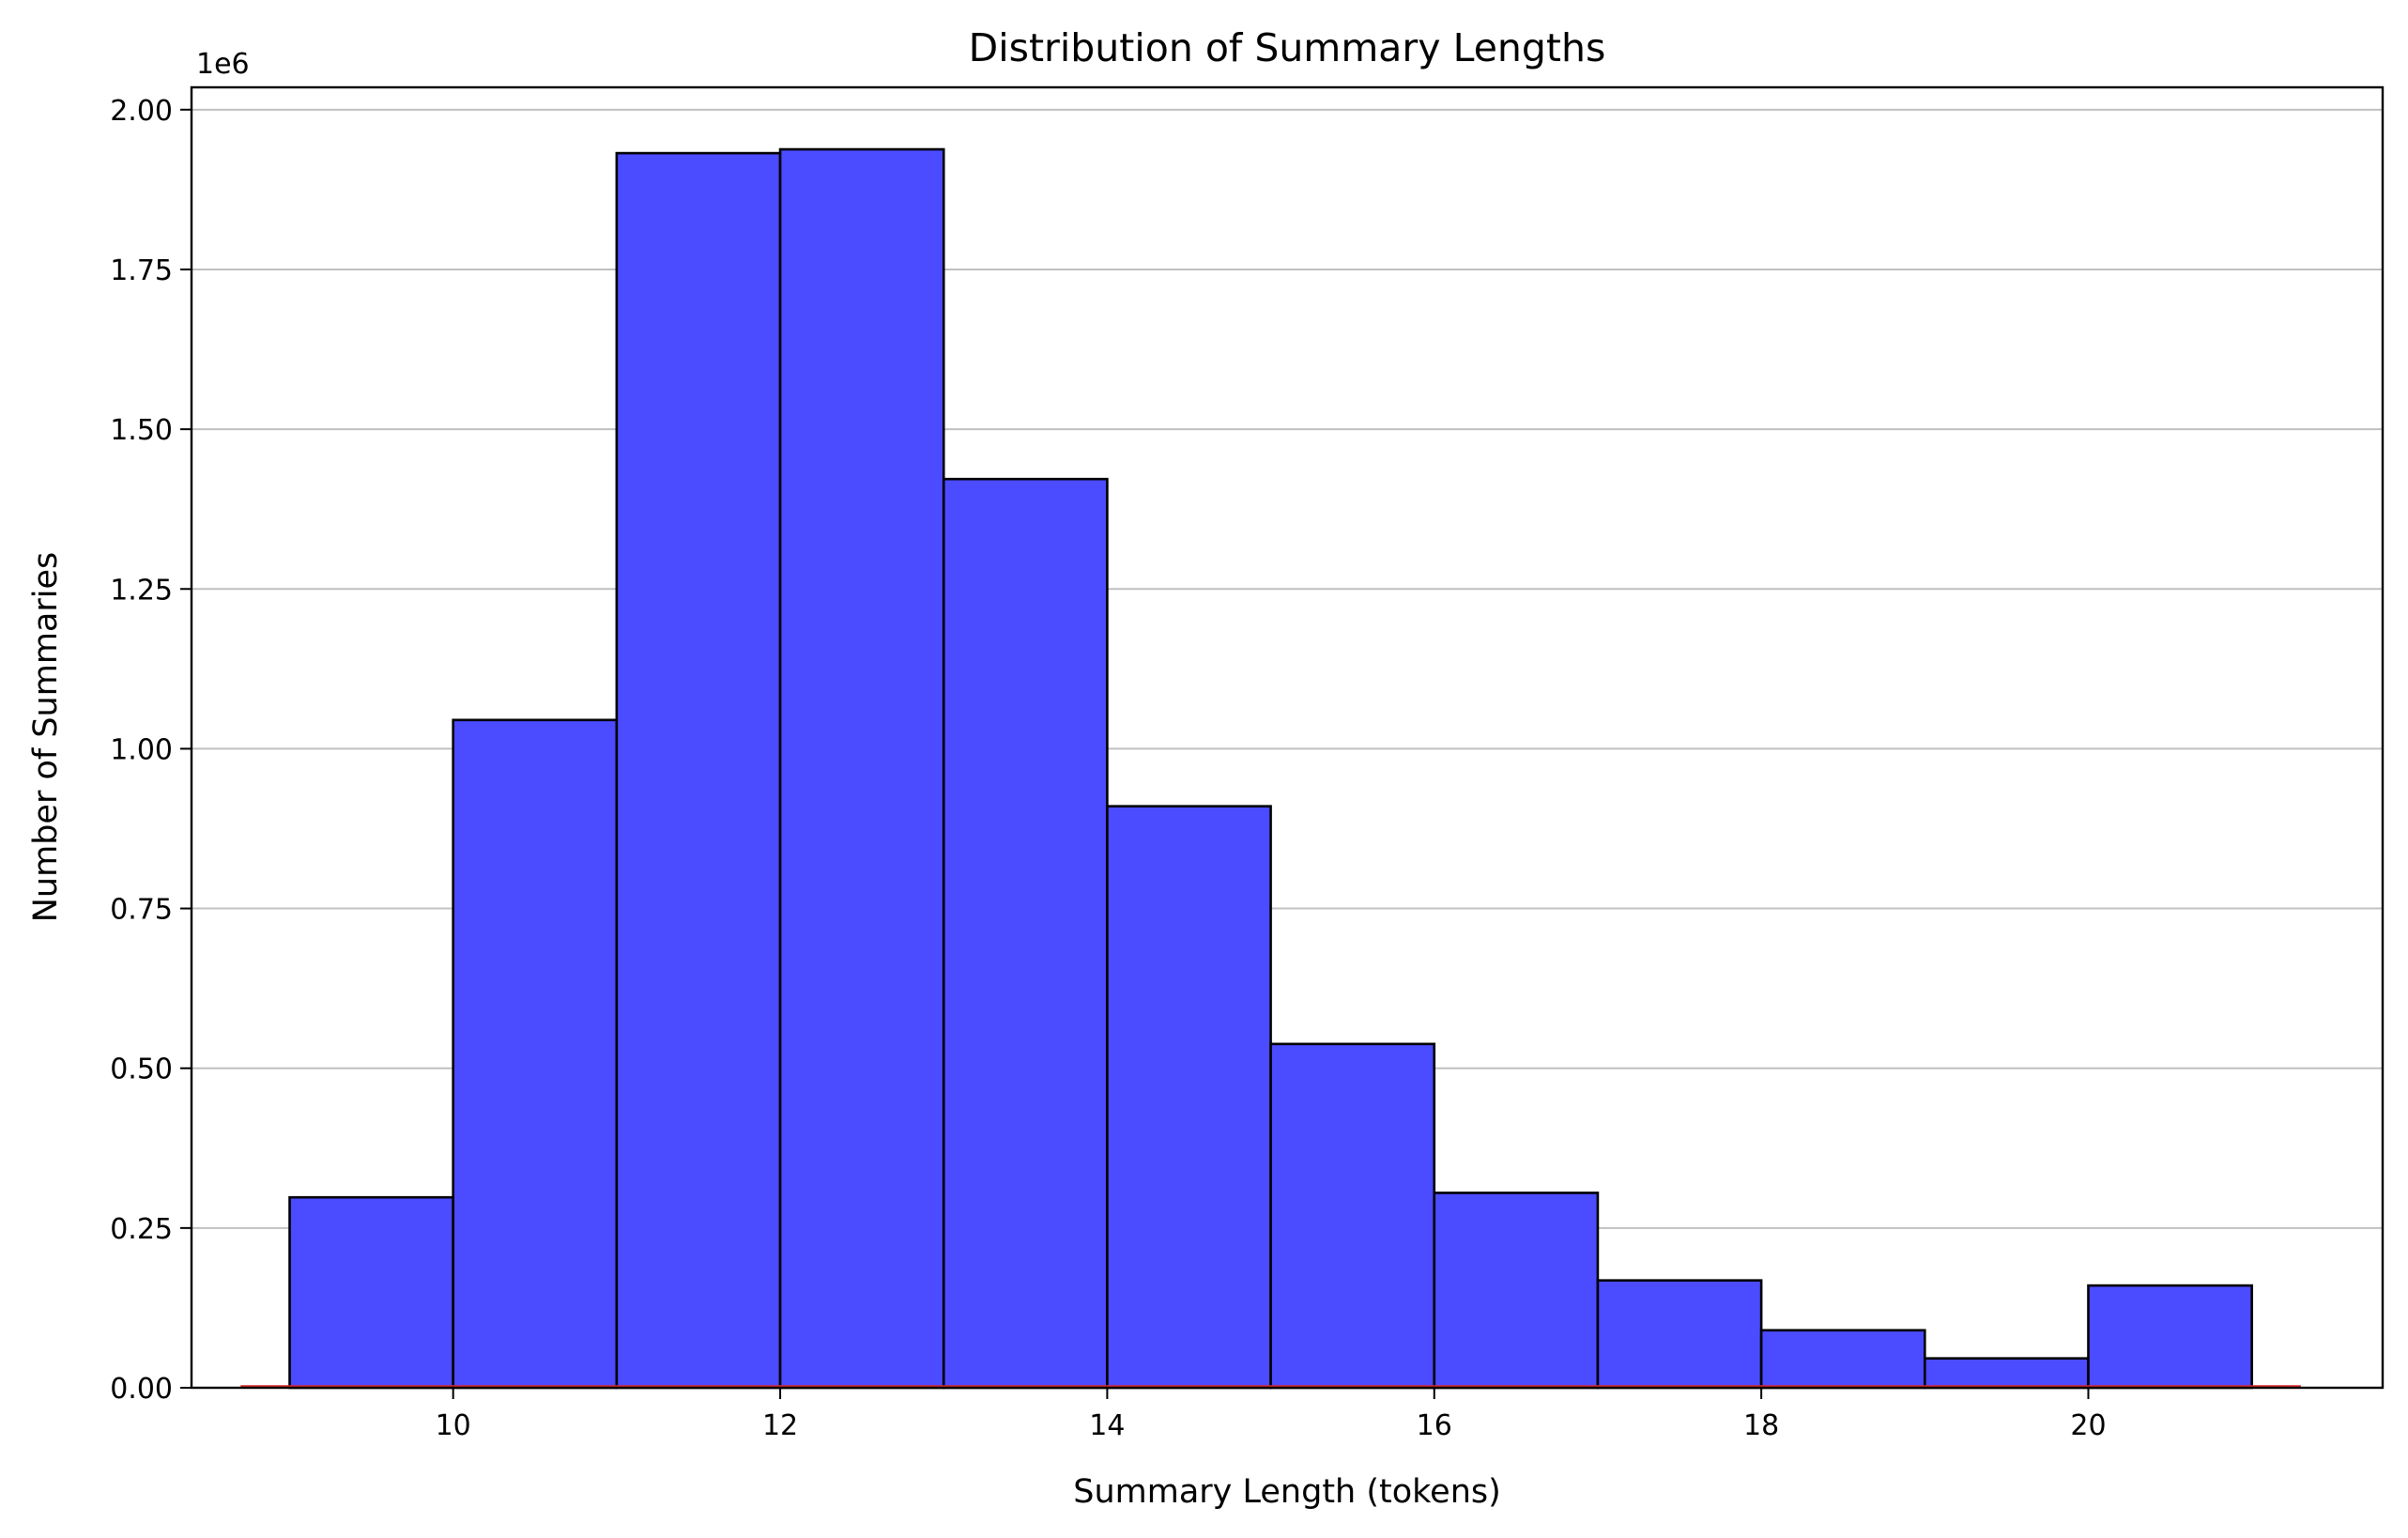  What do you see at coordinates (141, 111) in the screenshot?
I see `y-tick-label-8: 2.00` at bounding box center [141, 111].